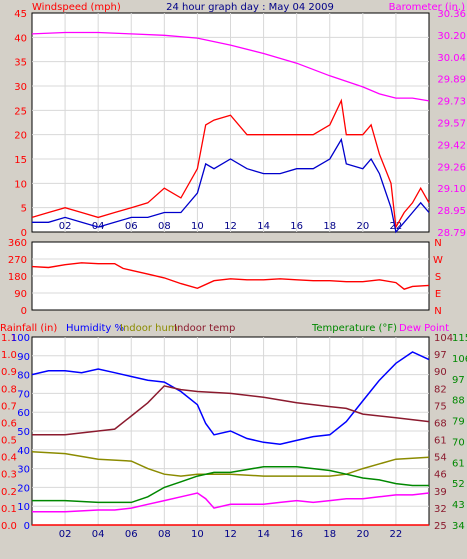 The width and height of the screenshot is (467, 559). Describe the element at coordinates (440, 355) in the screenshot. I see `temperature-tick-label-a: 97` at that location.